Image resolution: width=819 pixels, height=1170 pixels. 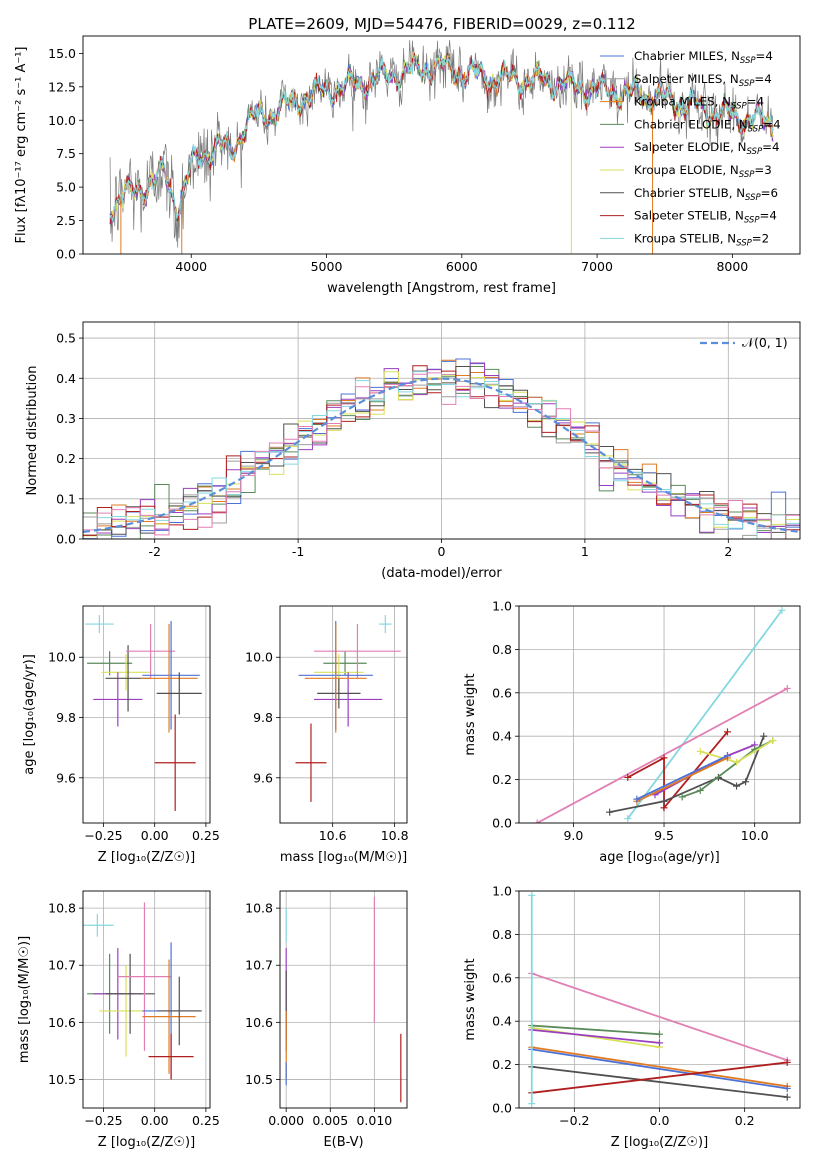 I want to click on mass-vs-ebv-panel: 0.000 0.005 0.010 10.5 10.6 10.7 10.8 E(B-V), so click(x=326, y=1020).